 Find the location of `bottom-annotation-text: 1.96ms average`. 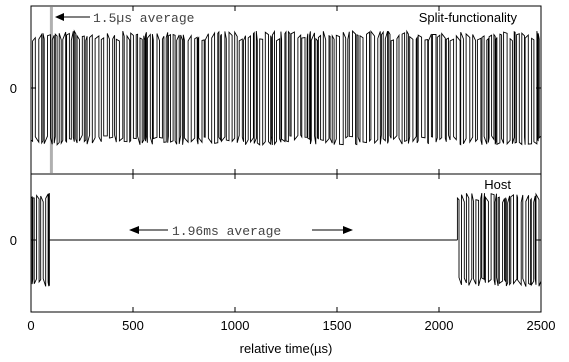

bottom-annotation-text: 1.96ms average is located at coordinates (226, 231).